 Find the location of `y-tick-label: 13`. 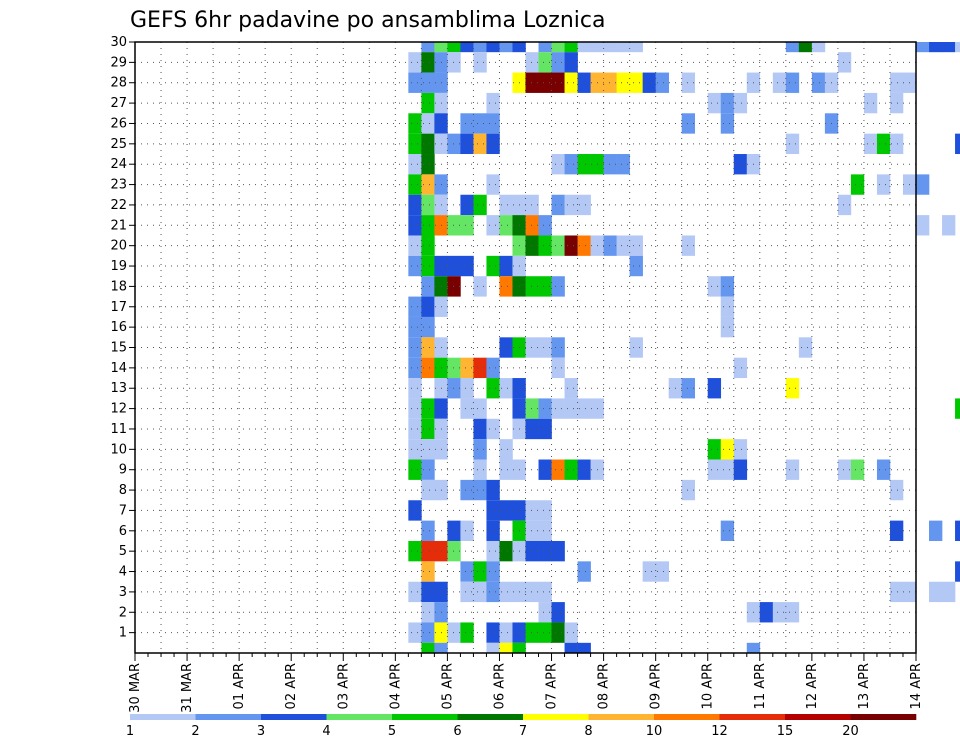

y-tick-label: 13 is located at coordinates (118, 388).